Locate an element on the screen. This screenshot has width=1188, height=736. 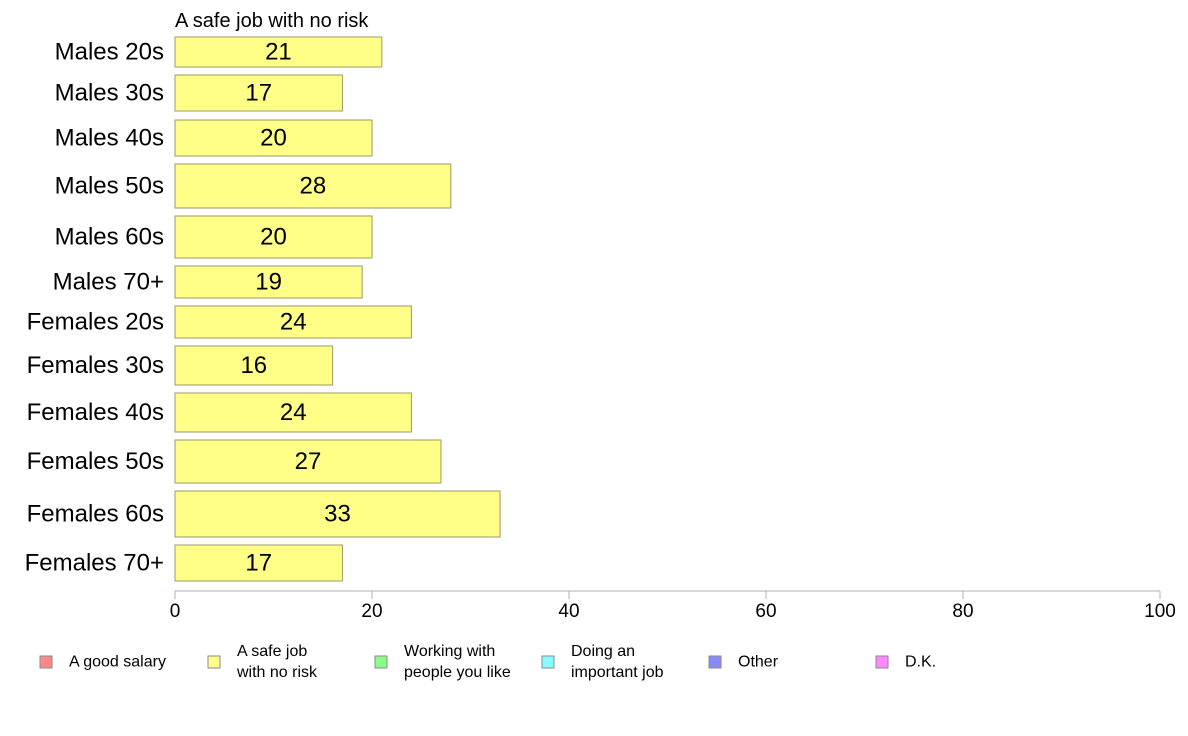
category-label: Males 70+ is located at coordinates (108, 282).